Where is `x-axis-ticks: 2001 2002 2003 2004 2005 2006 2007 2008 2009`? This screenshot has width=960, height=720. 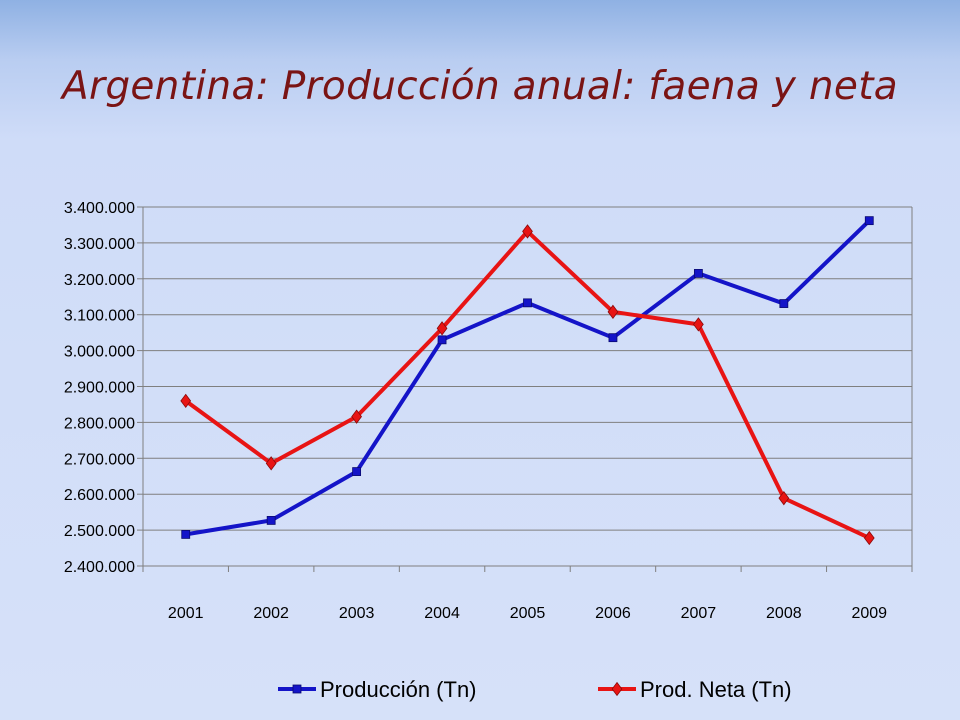
x-axis-ticks: 2001 2002 2003 2004 2005 2006 2007 2008 2009 is located at coordinates (527, 613).